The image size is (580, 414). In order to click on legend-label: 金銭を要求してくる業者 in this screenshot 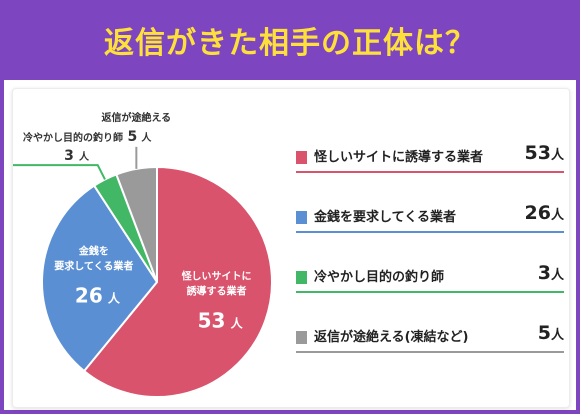, I will do `click(385, 217)`.